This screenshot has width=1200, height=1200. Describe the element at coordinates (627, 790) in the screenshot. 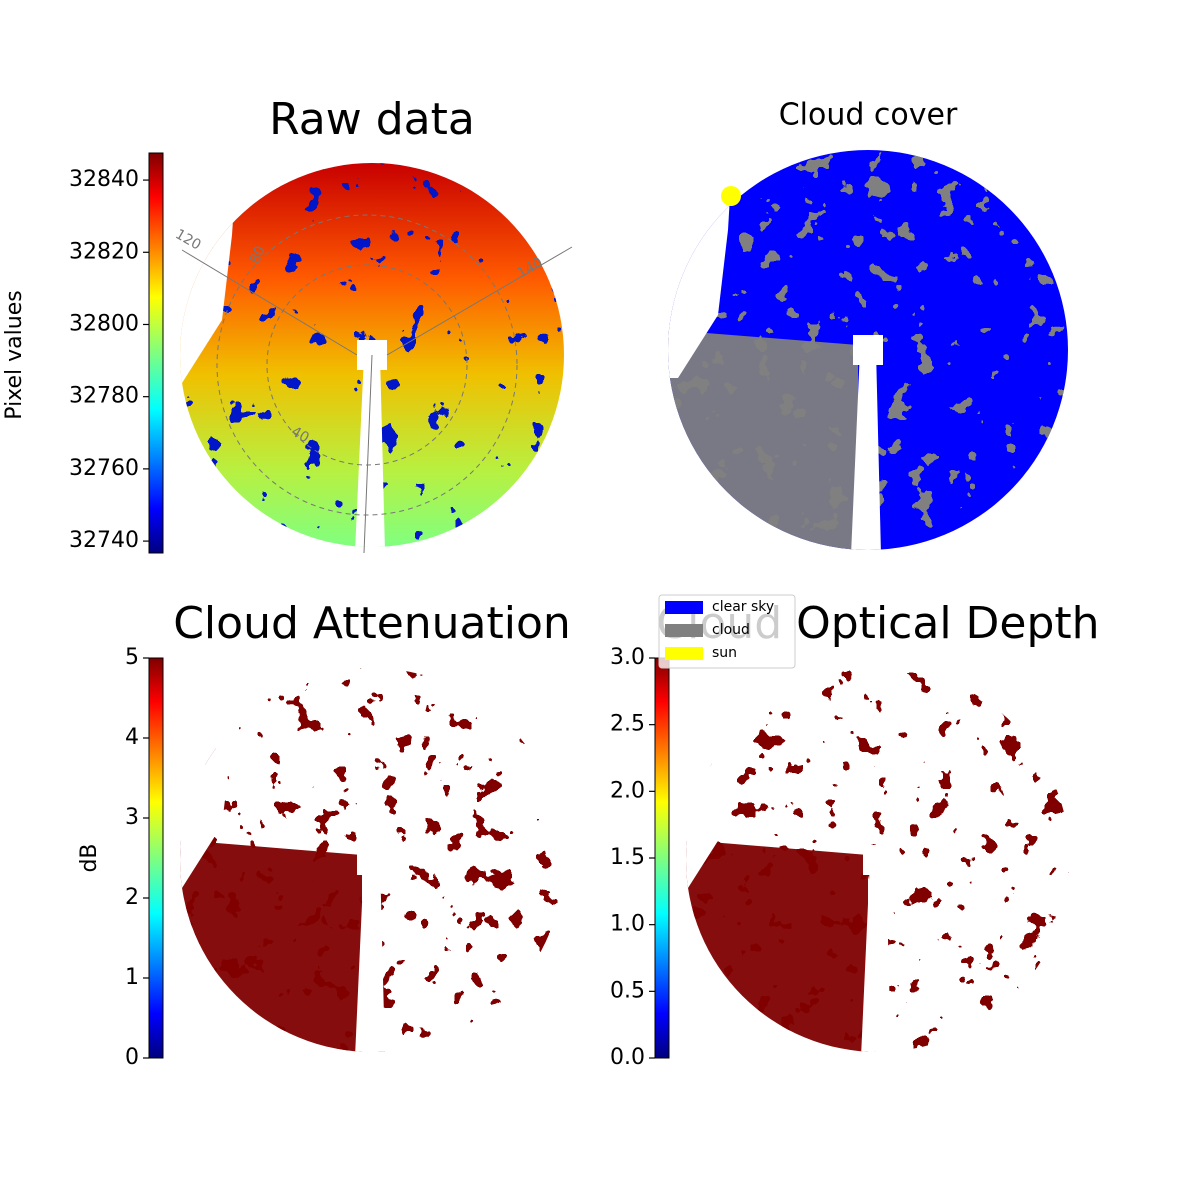

I see `colorbar-tick-label: 2.0` at that location.